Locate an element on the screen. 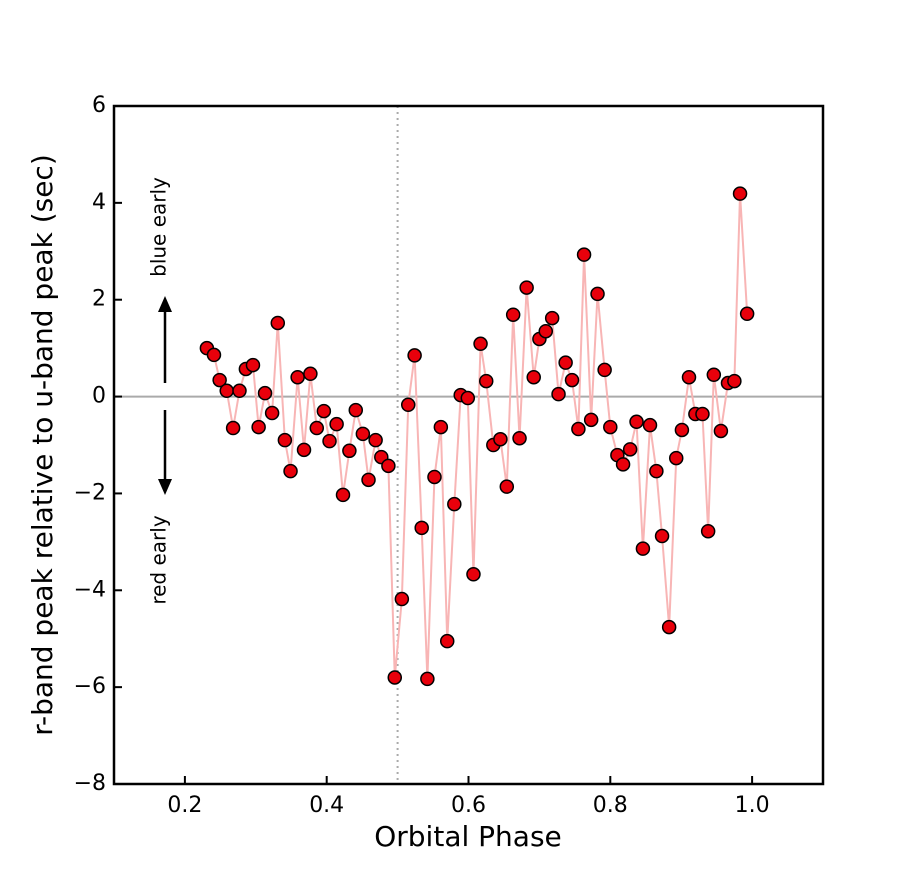 The image size is (913, 881). annotation: blue early is located at coordinates (159, 227).